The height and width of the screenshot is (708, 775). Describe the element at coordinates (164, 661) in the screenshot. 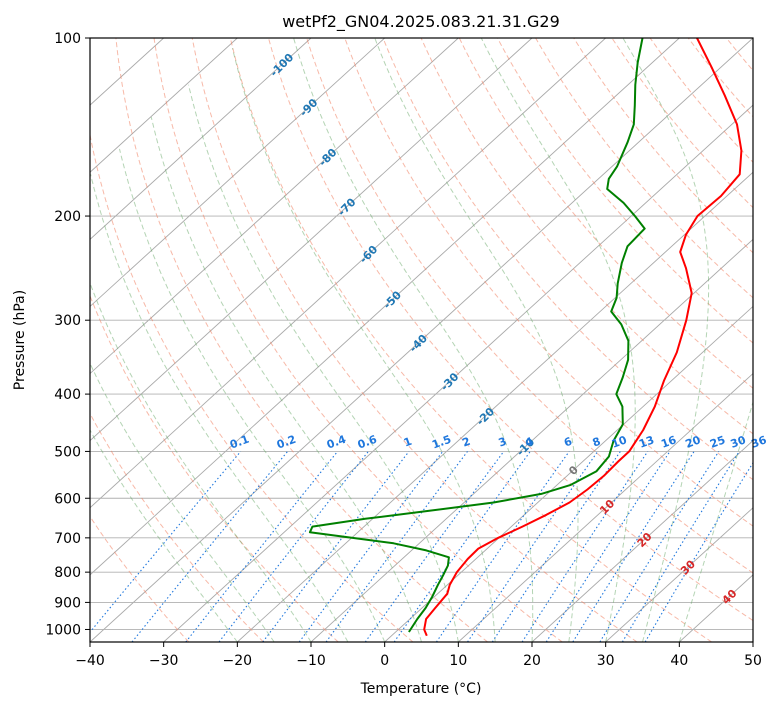

I see `x-tick-label: −30` at that location.